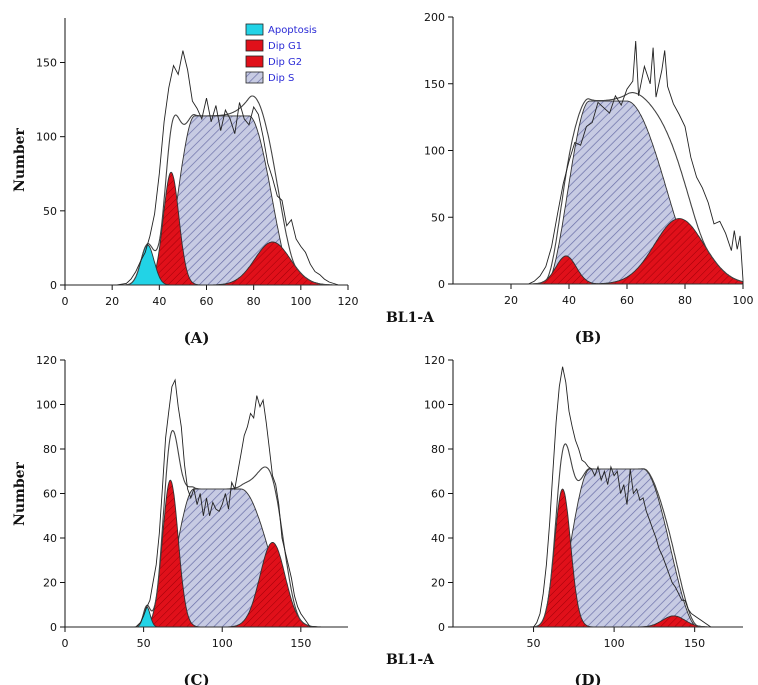 This screenshot has height=685, width=758. I want to click on legend-label-apoptosis: Apoptosis, so click(292, 30).